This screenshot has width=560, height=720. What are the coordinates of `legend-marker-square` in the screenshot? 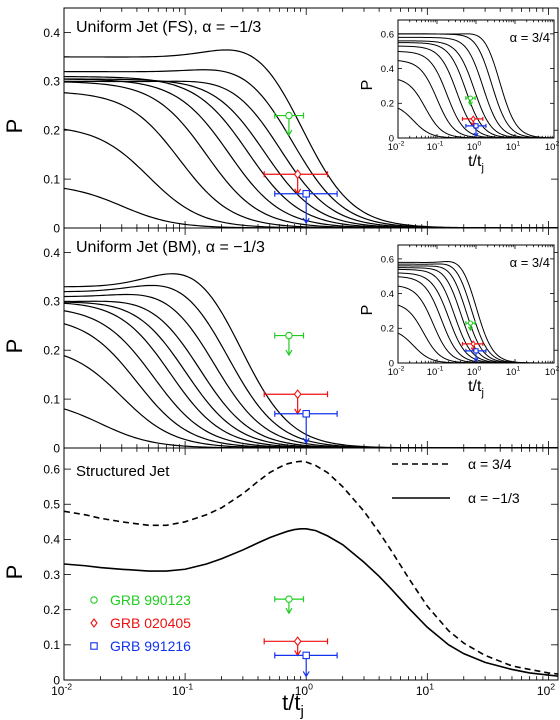 It's located at (94, 646).